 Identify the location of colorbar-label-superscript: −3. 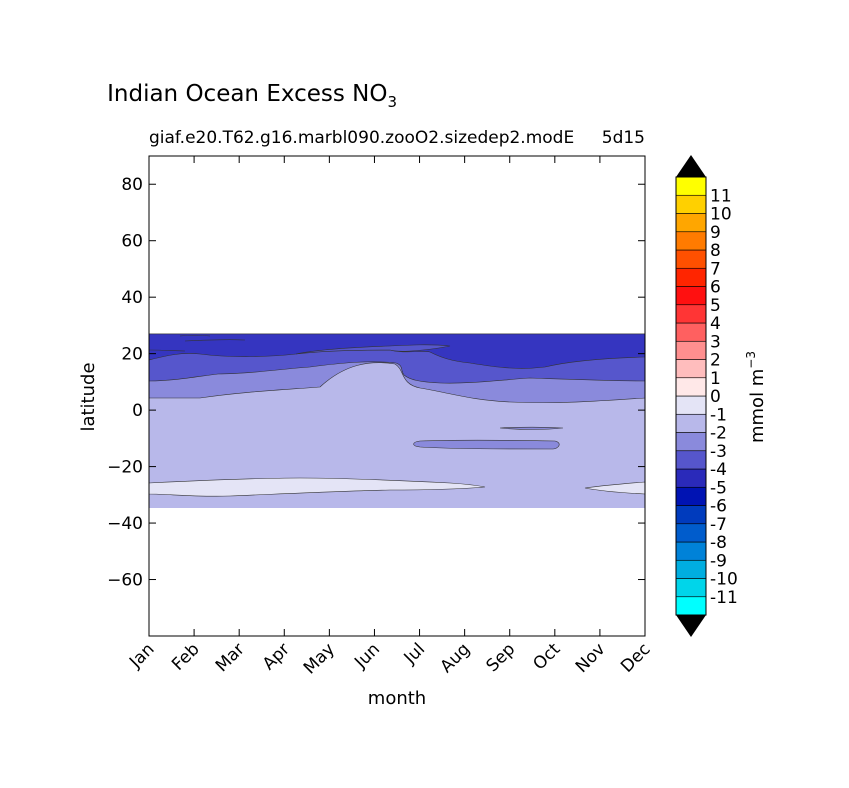
(751, 360).